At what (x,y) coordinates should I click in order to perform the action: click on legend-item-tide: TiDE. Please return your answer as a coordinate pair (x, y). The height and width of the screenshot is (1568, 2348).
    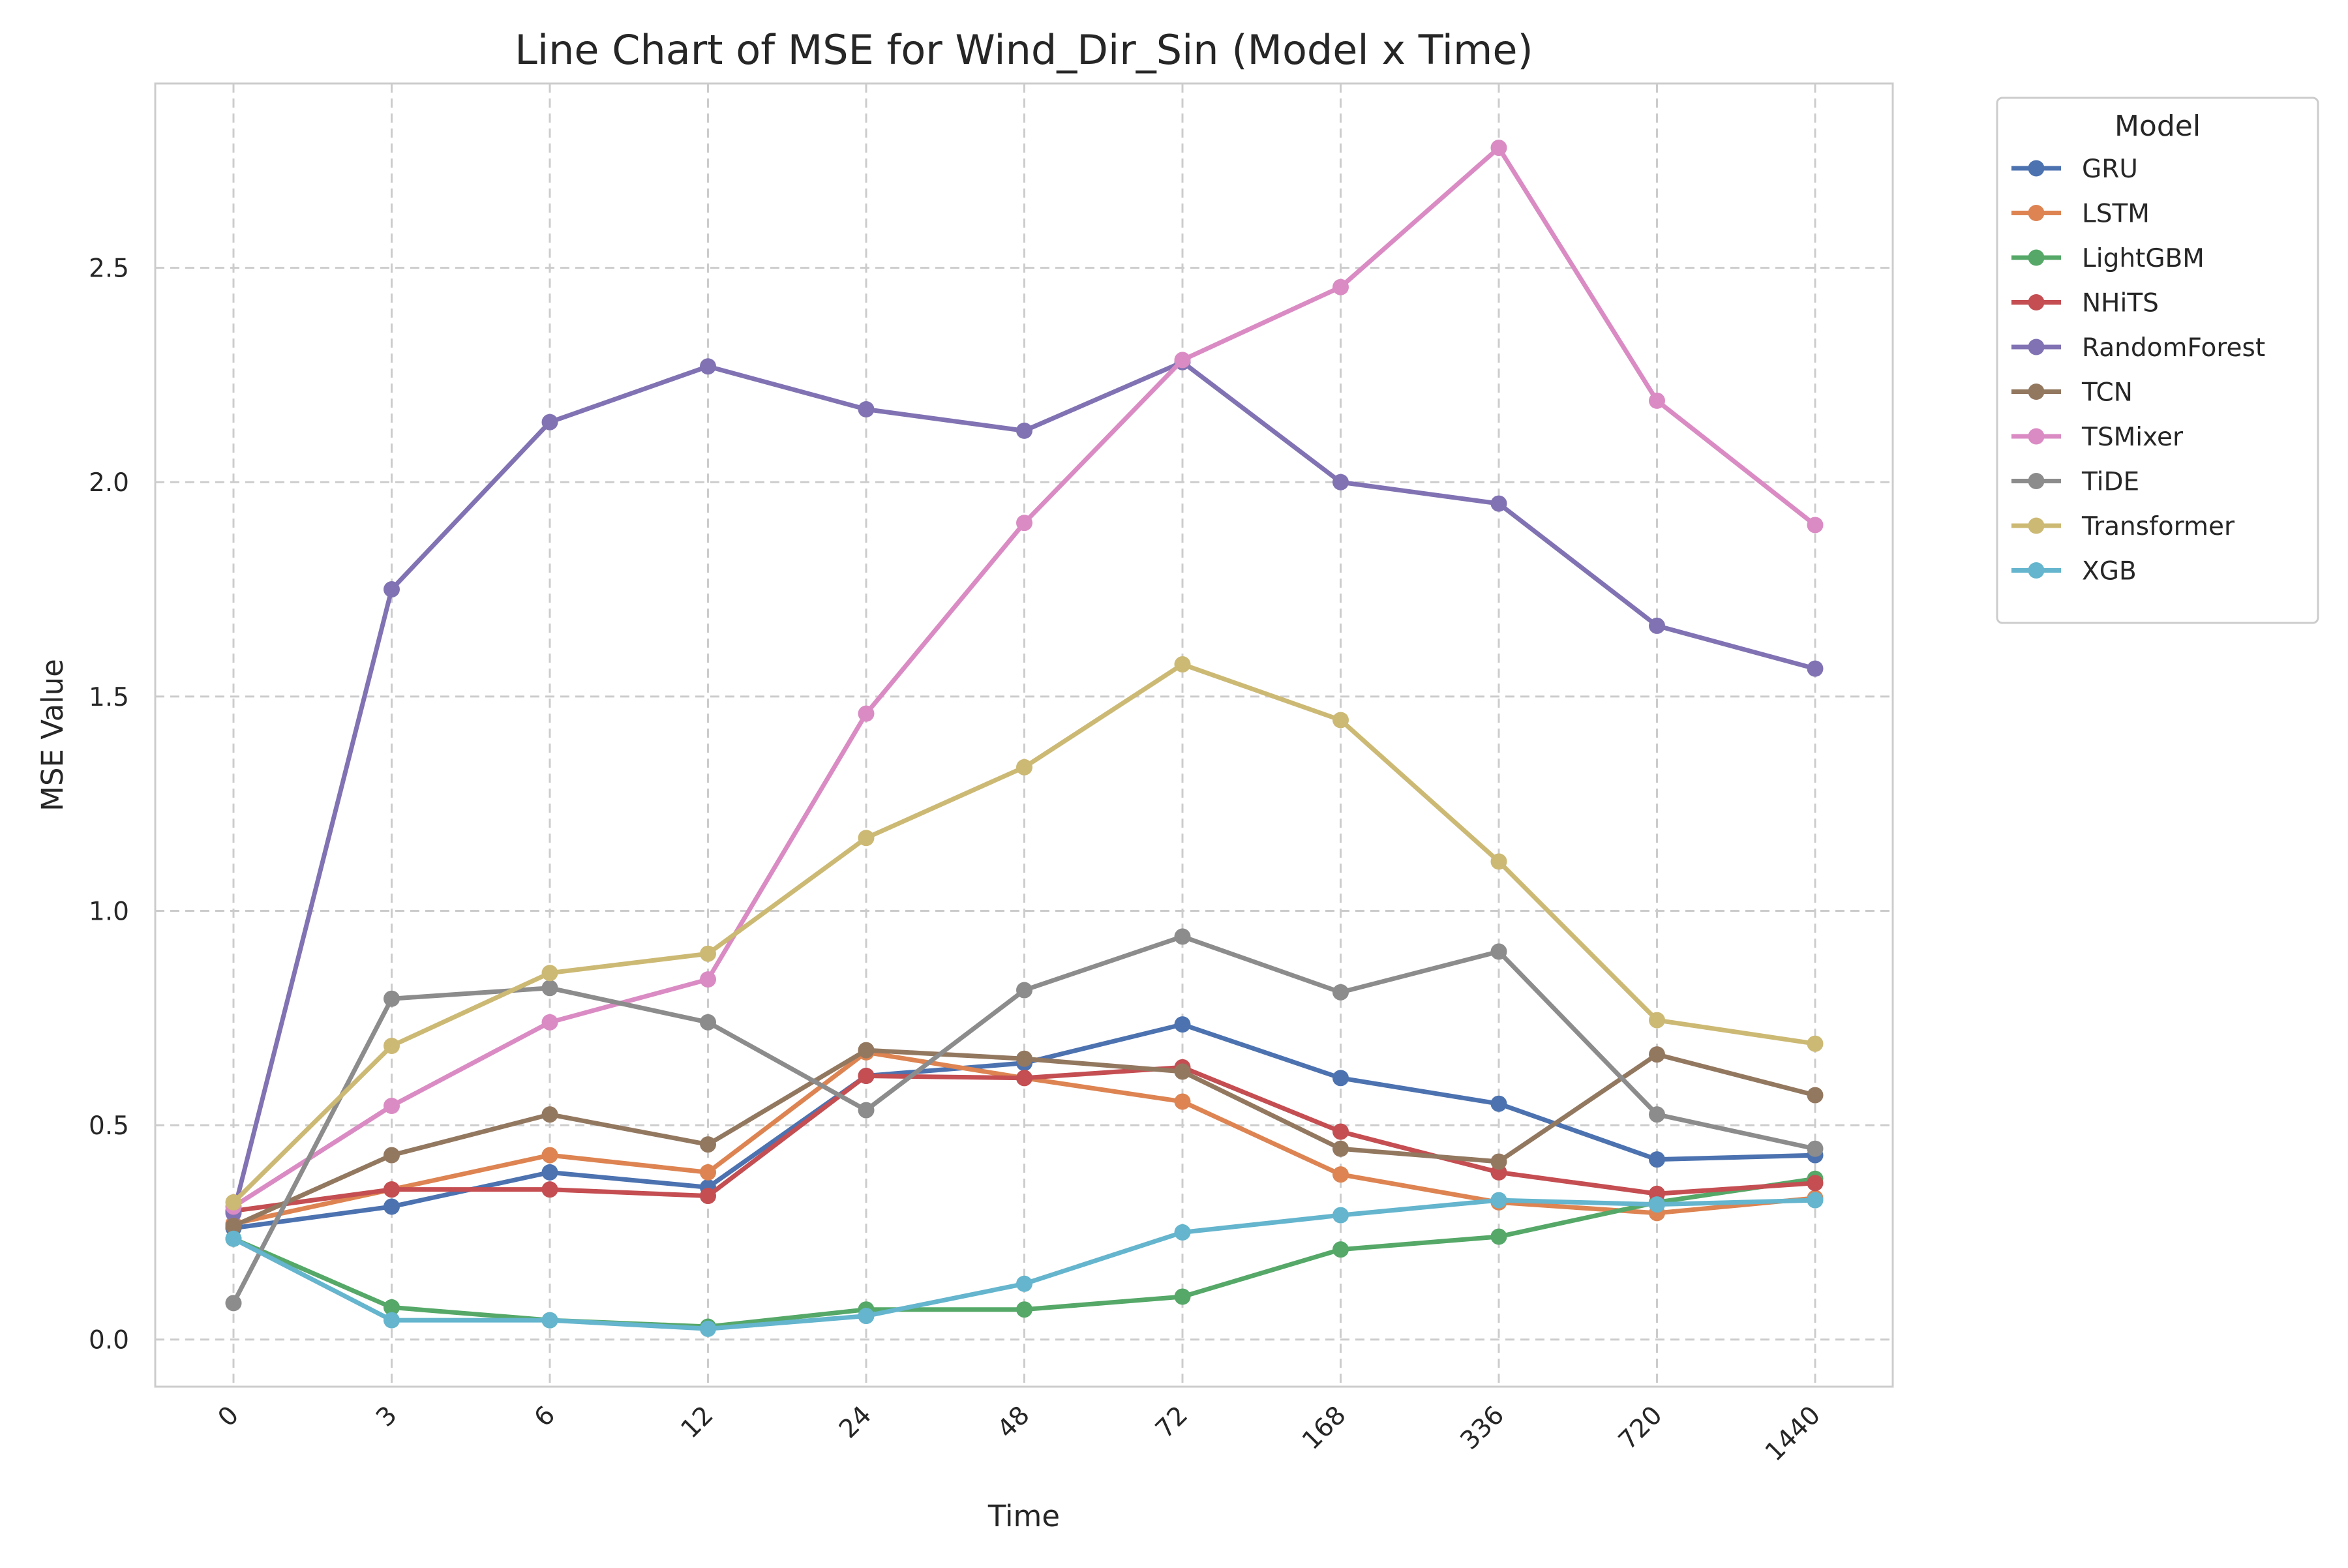
    Looking at the image, I should click on (2075, 482).